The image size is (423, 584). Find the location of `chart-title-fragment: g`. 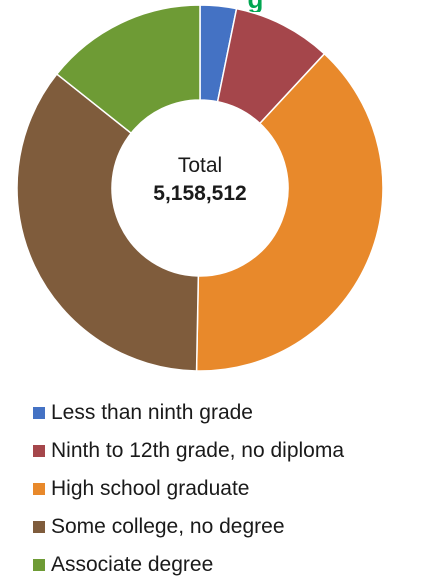

chart-title-fragment: g is located at coordinates (211, 6).